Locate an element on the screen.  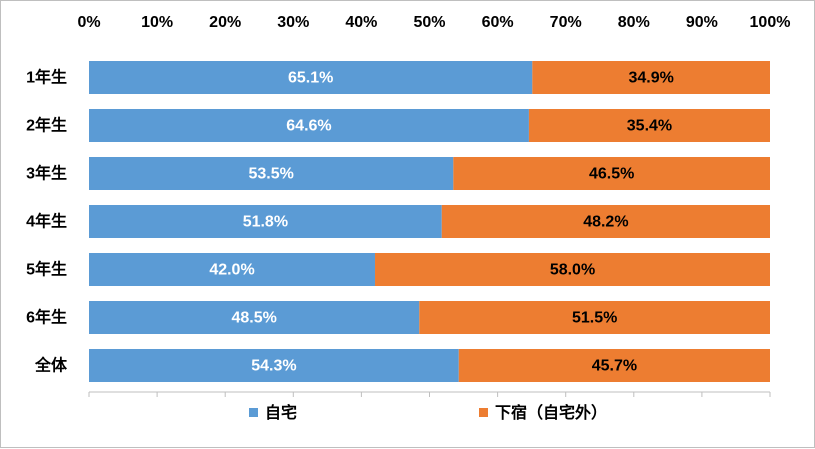
x-tick-label: 70% is located at coordinates (566, 22).